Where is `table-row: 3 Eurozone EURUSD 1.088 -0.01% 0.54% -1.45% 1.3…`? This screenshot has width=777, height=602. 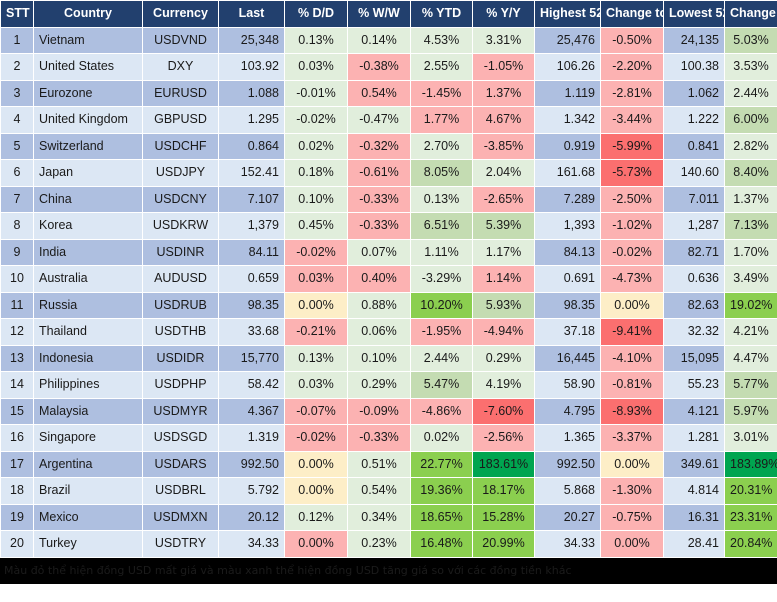
table-row: 3 Eurozone EURUSD 1.088 -0.01% 0.54% -1.45% 1.3… is located at coordinates (388, 93).